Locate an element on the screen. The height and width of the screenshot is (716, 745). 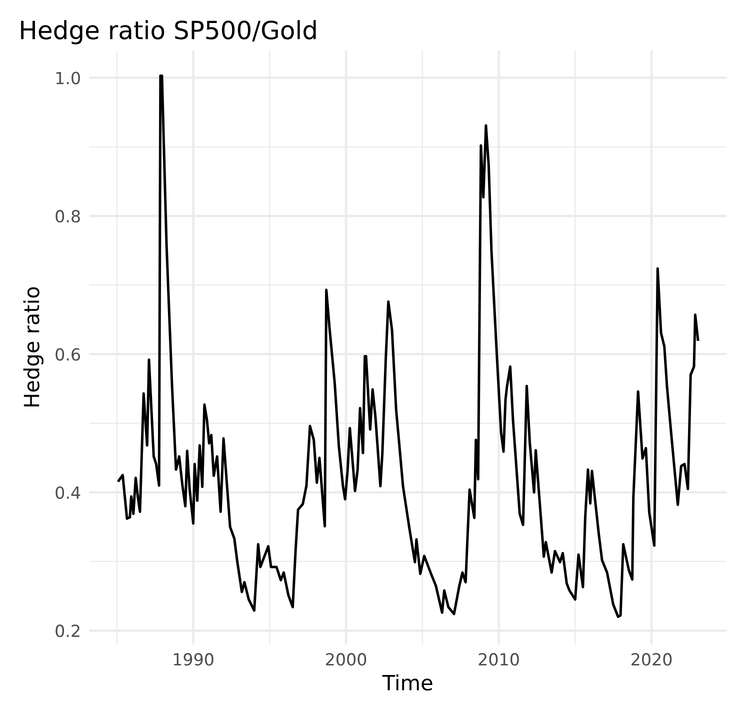
y-tick-label: 0.4 is located at coordinates (68, 492).